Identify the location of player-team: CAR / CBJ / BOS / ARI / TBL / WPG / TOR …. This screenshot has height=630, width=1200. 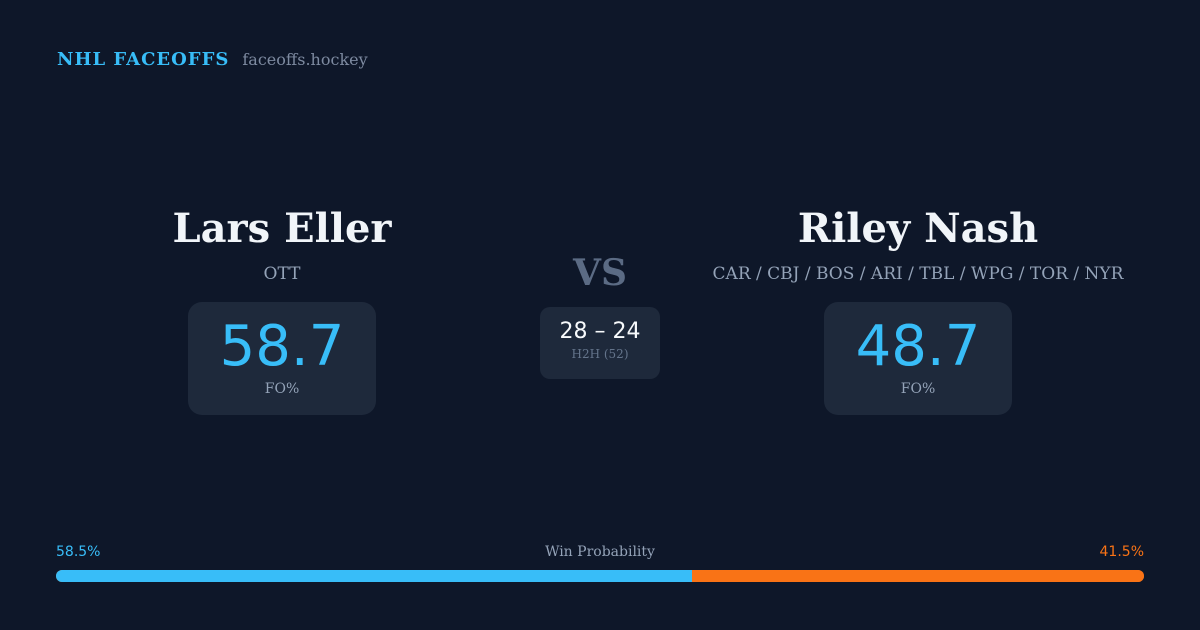
(918, 274).